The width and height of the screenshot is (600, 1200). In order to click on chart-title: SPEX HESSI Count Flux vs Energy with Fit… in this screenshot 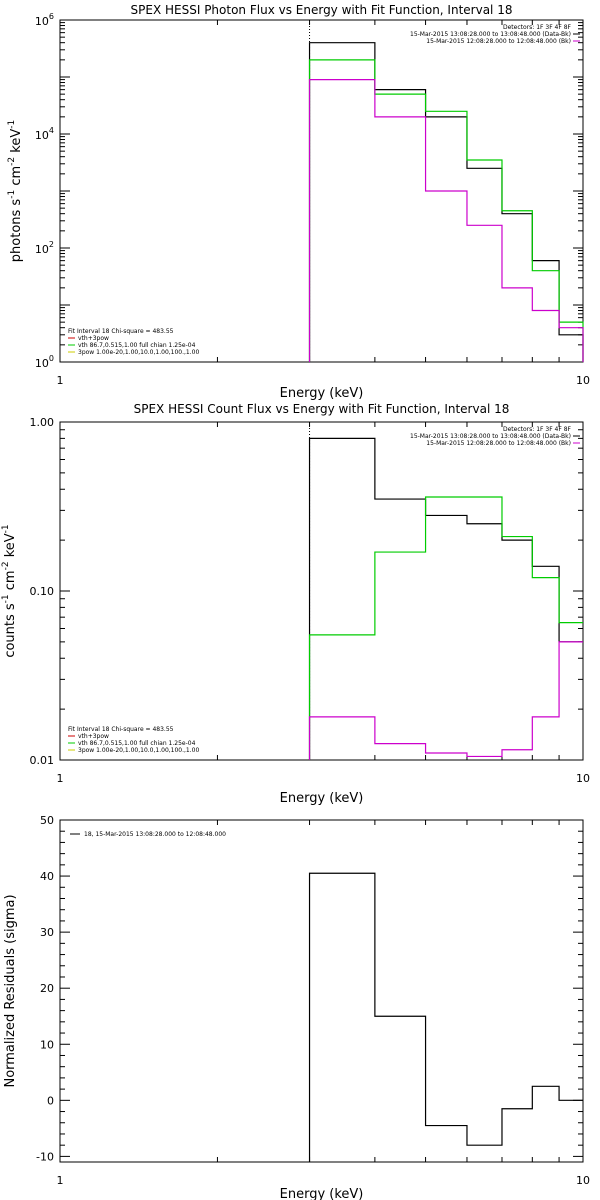, I will do `click(322, 409)`.